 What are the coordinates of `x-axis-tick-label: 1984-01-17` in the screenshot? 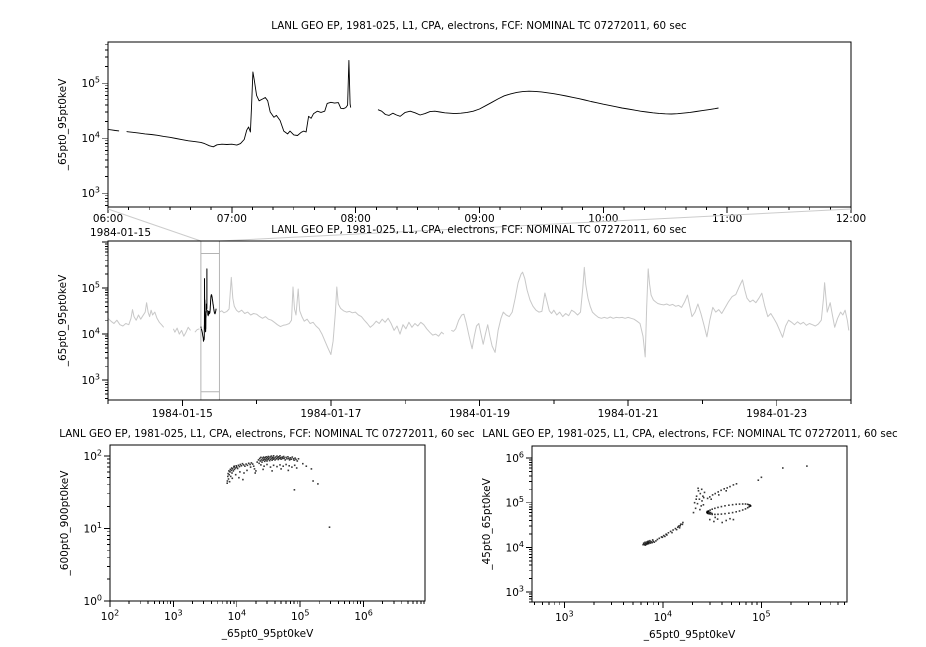 It's located at (330, 414).